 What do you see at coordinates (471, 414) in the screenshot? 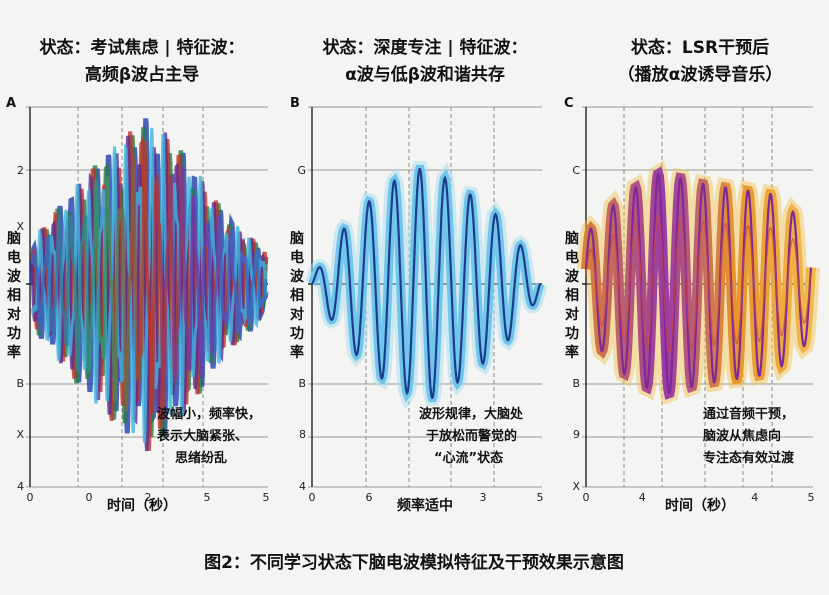
I see `annotation-line: 波形规律，大脑处` at bounding box center [471, 414].